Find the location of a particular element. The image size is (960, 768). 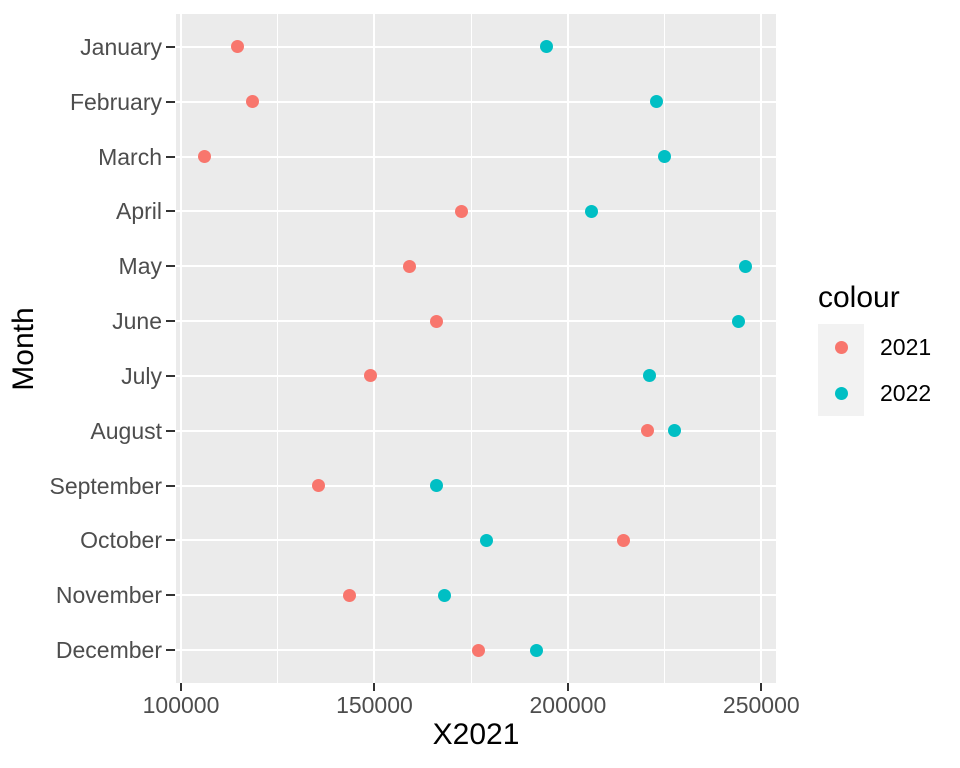

gridline-major-june is located at coordinates (476, 321).